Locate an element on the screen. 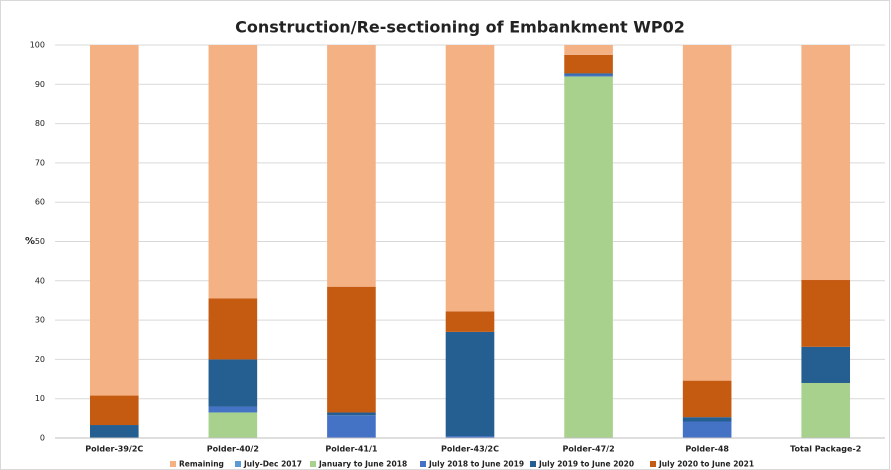 The height and width of the screenshot is (470, 891). legend-label: July-Dec 2017 is located at coordinates (272, 464).